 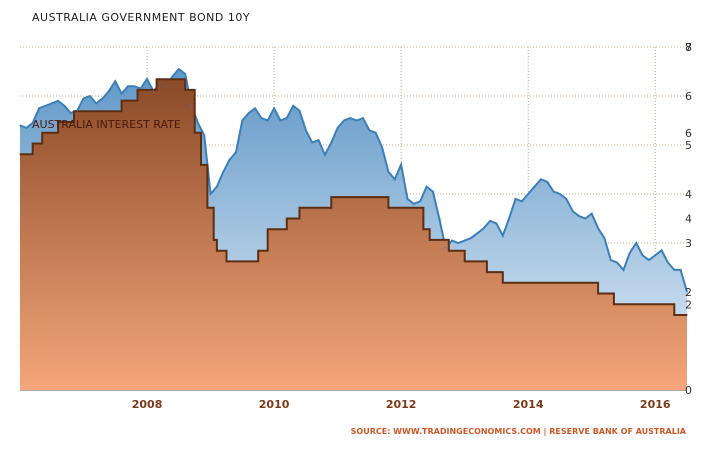 I want to click on x-tick-label: 2008, so click(x=147, y=404).